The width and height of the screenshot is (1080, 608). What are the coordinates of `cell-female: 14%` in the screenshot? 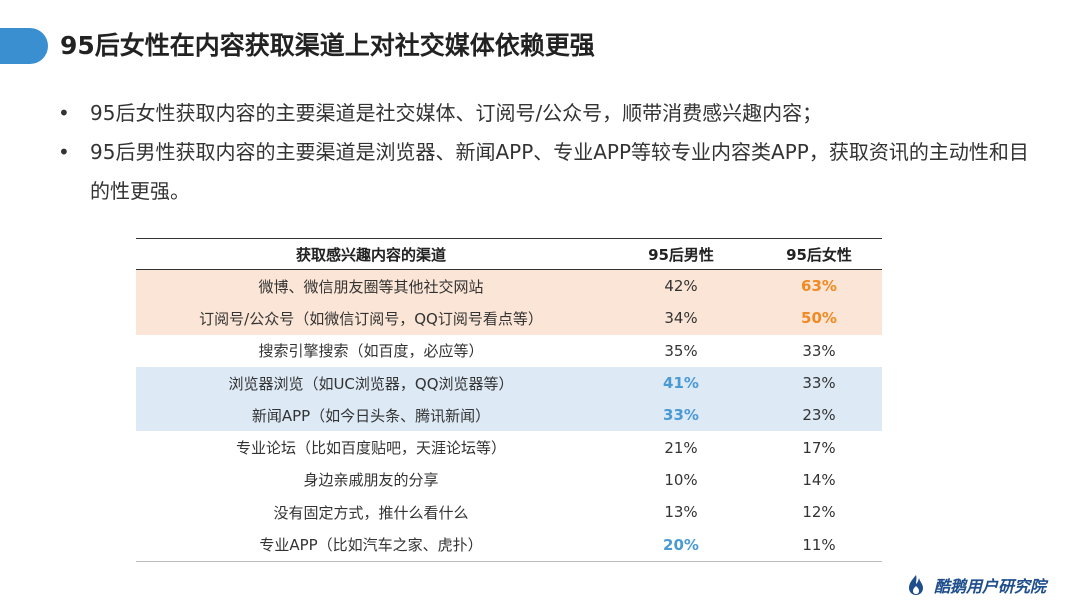 It's located at (819, 479).